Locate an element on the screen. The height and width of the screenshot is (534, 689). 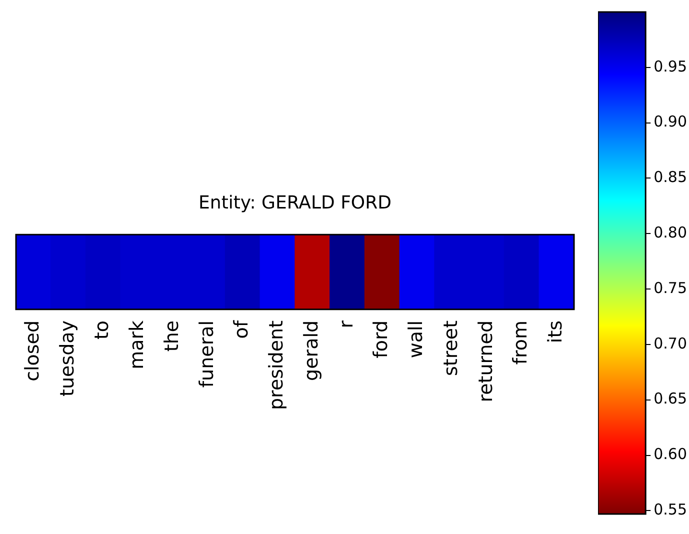
x-tick-label: funeral is located at coordinates (207, 354).